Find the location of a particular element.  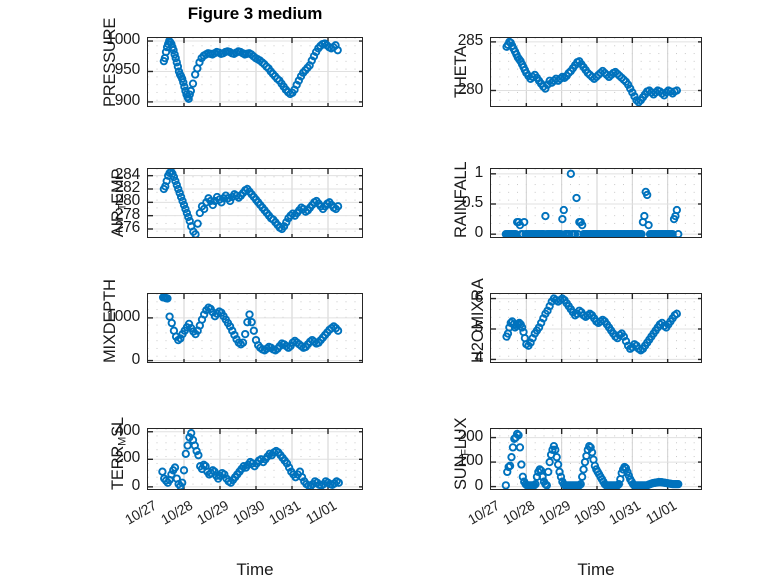

y-tick-label: 276 is located at coordinates (127, 227).